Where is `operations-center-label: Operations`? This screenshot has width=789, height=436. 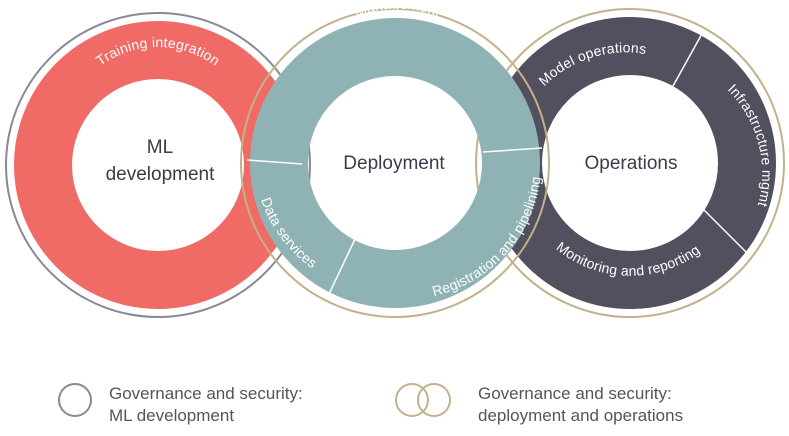
operations-center-label: Operations is located at coordinates (631, 163).